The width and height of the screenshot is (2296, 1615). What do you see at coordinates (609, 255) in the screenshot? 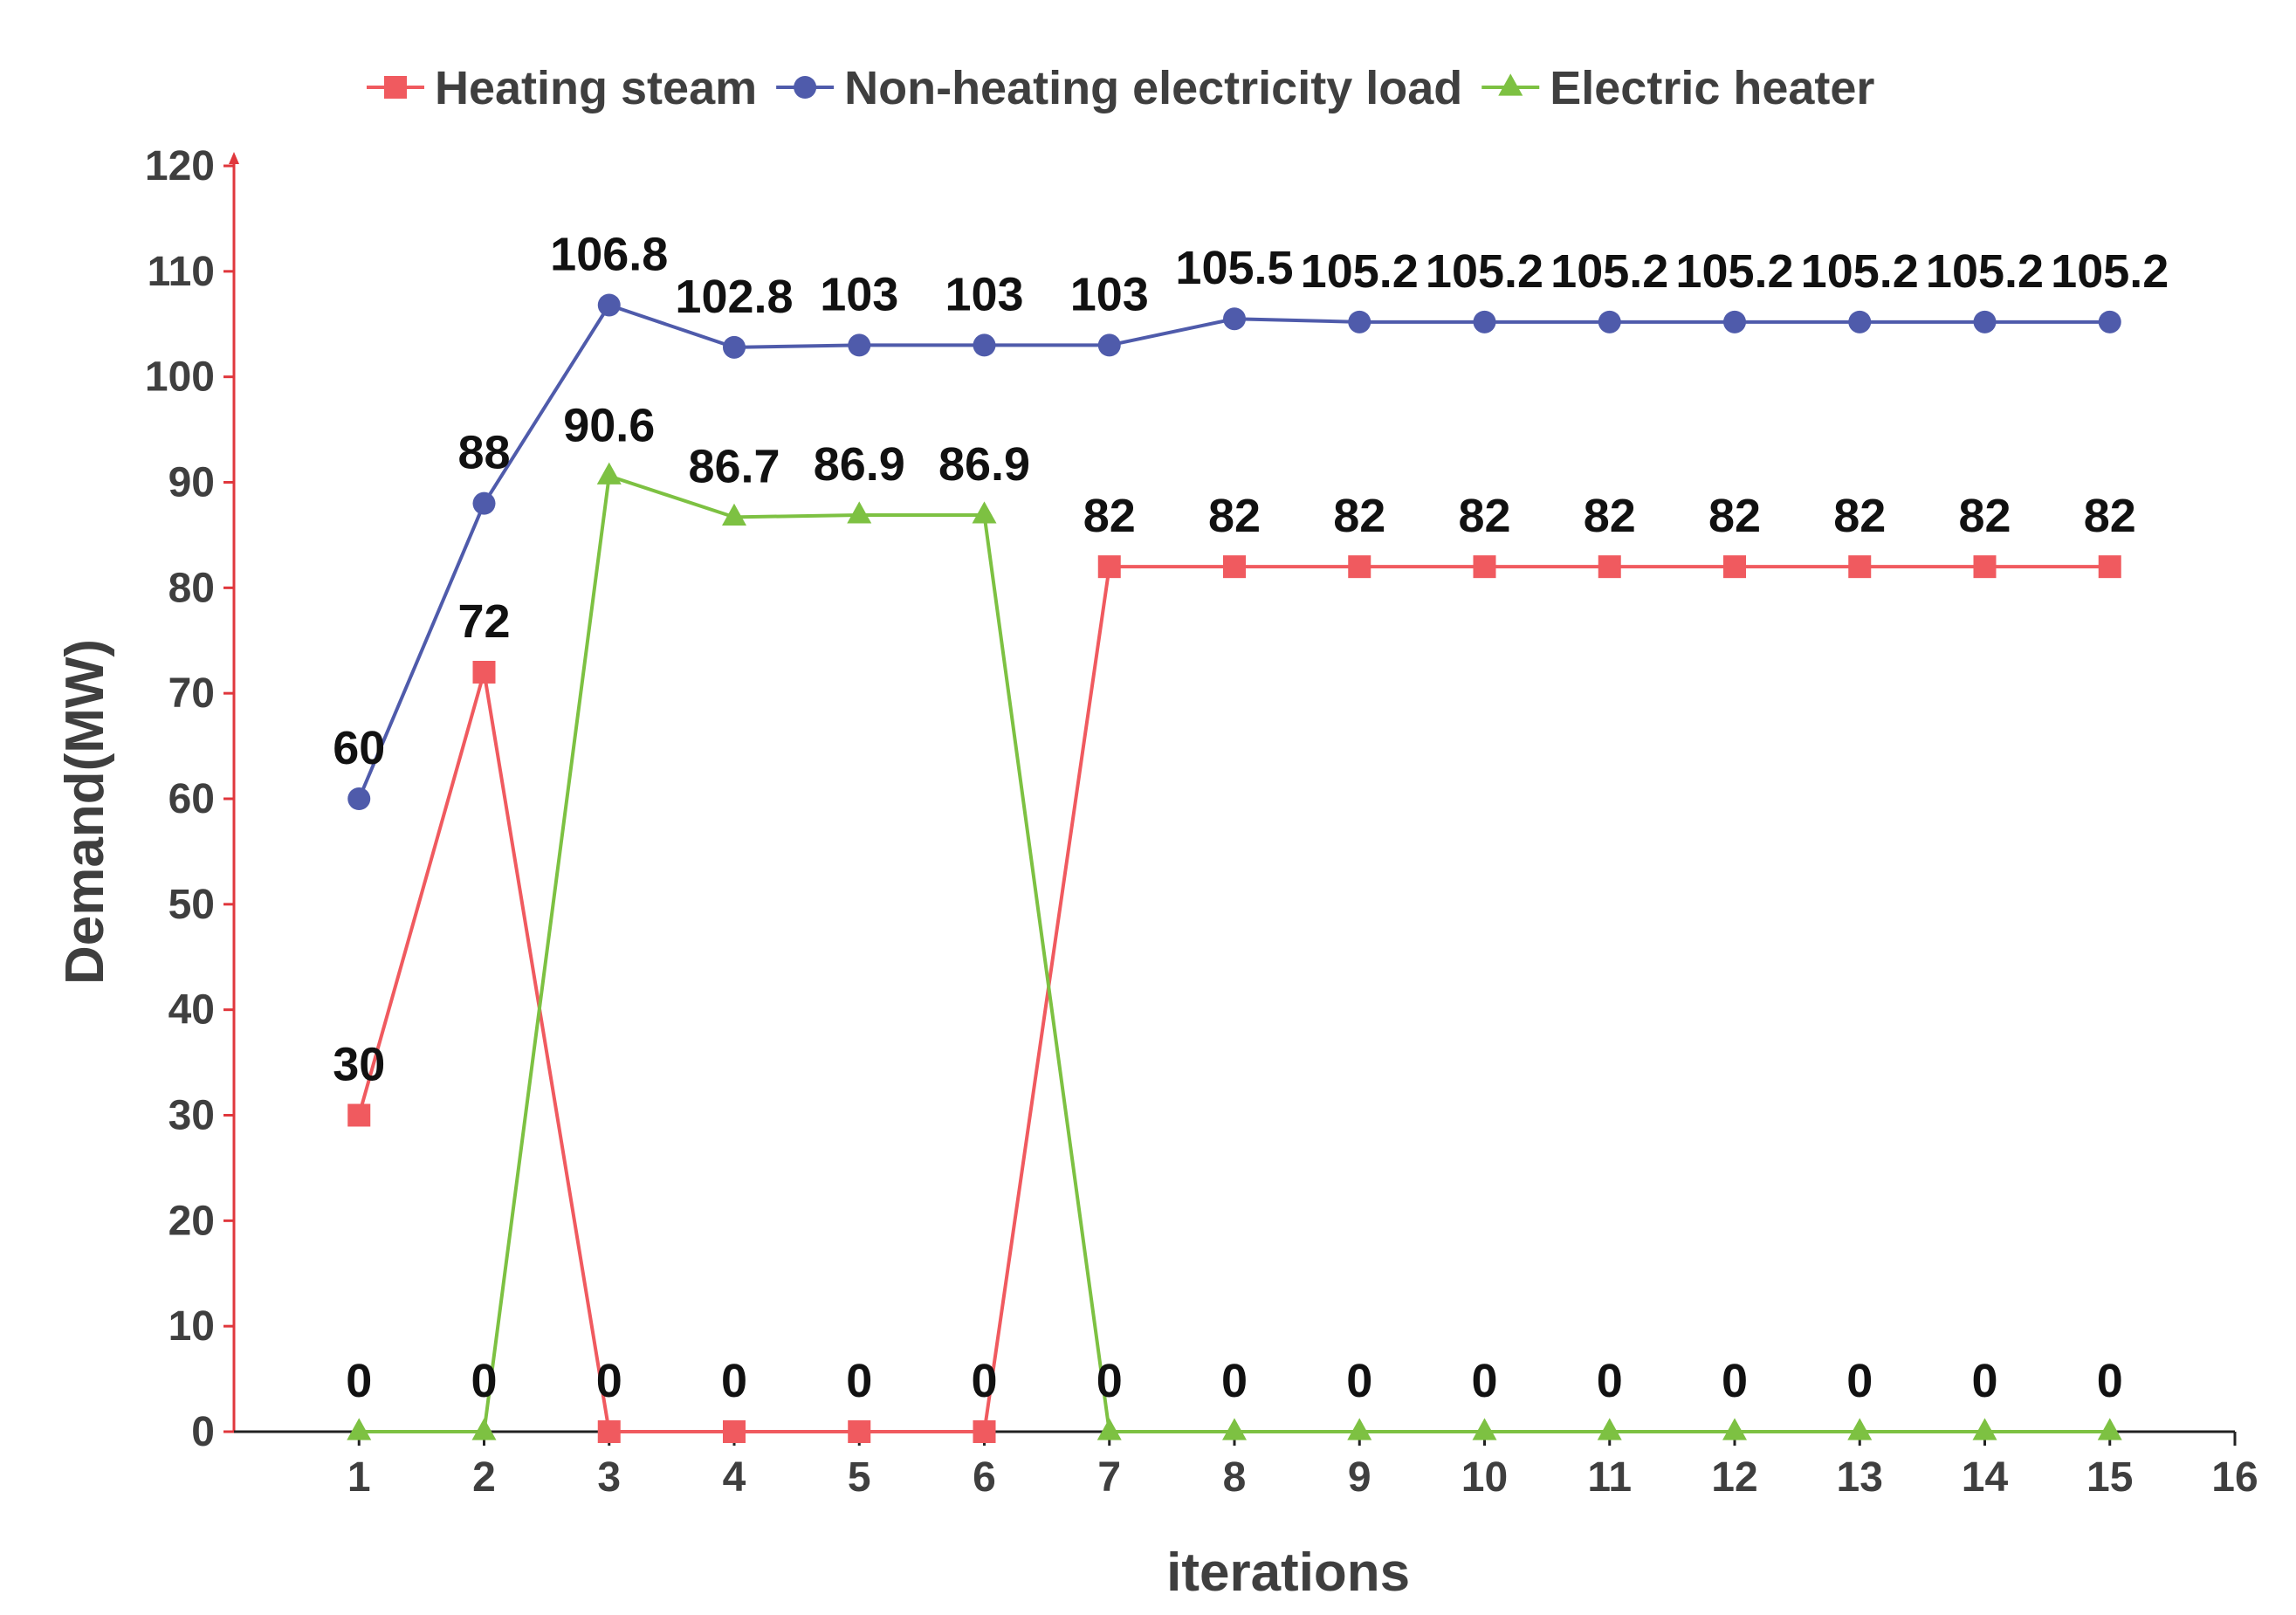
I see `data-label: 106.8` at bounding box center [609, 255].